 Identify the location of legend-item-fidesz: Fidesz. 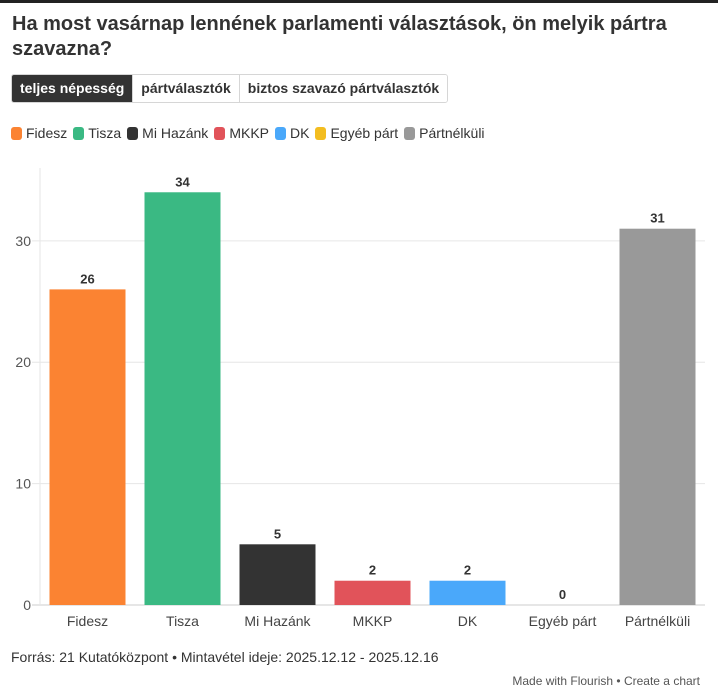
(39, 133).